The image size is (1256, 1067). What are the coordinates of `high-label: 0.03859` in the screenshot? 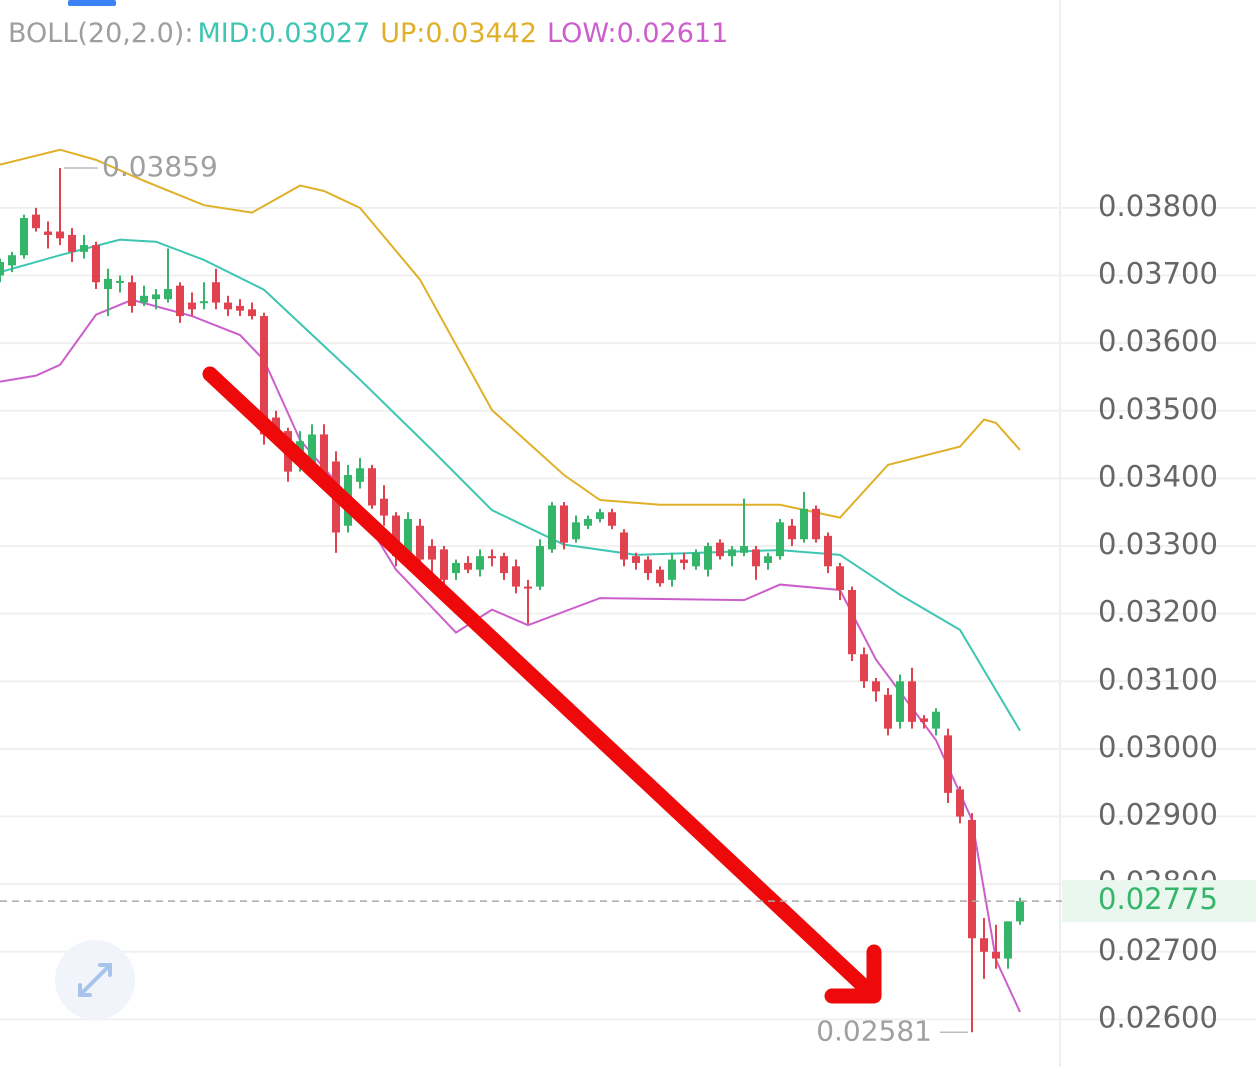 It's located at (160, 166).